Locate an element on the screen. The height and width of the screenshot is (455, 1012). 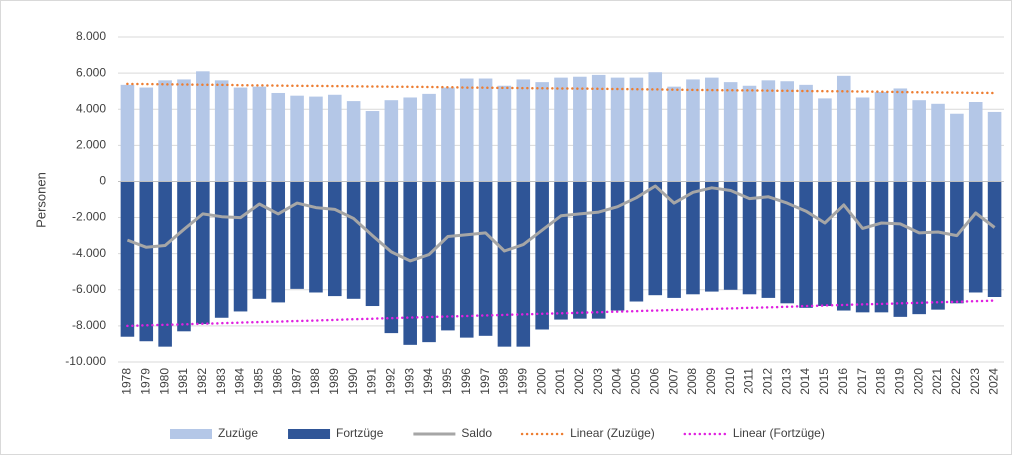
x-tick-label: 2010 is located at coordinates (730, 381).